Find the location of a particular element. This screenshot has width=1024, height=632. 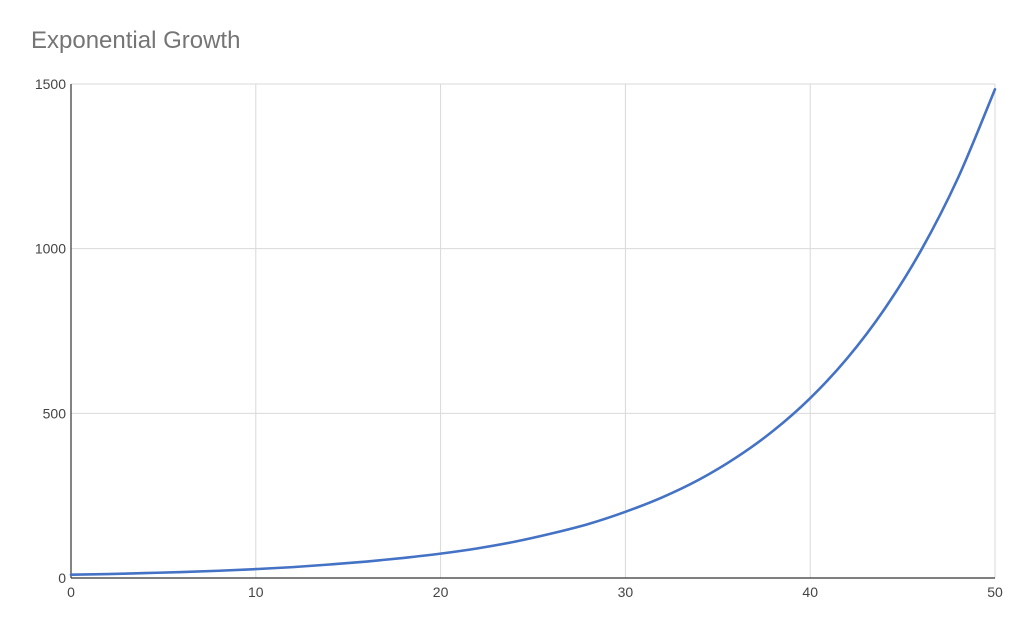

x-tick-label: 40 is located at coordinates (810, 592).